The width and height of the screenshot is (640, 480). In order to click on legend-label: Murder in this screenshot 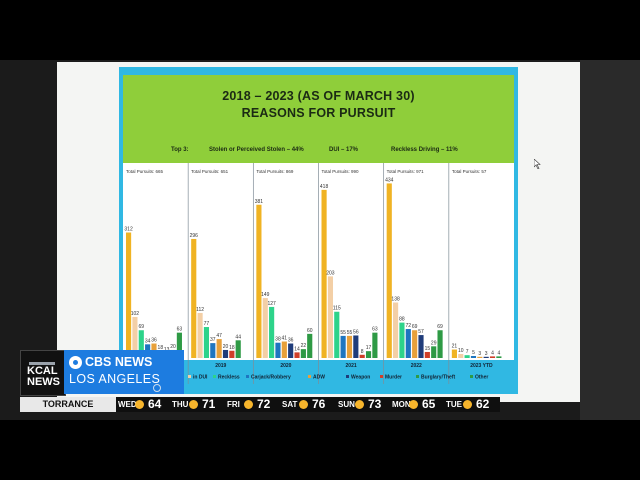, I will do `click(393, 378)`.